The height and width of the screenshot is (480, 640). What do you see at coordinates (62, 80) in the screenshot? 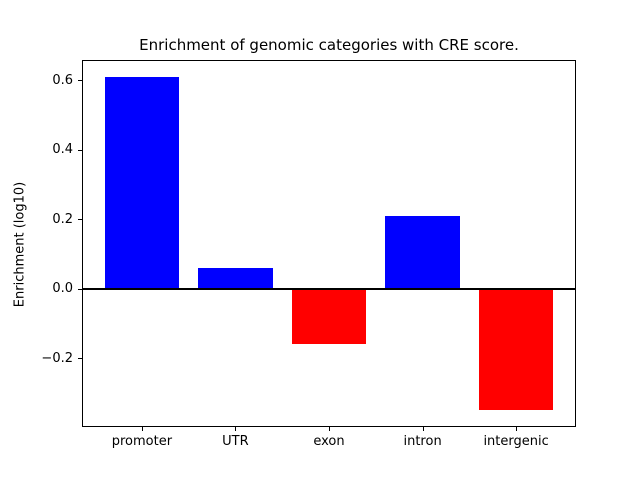
I see `y-tick-label: 0.6` at bounding box center [62, 80].